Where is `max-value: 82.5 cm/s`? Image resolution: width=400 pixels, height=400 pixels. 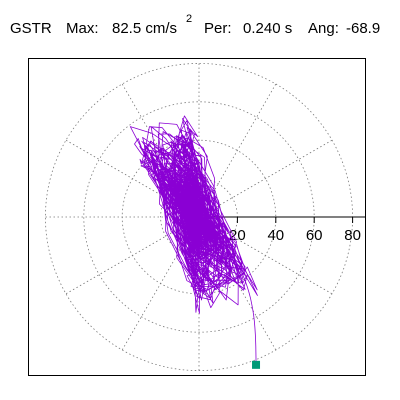
max-value: 82.5 cm/s is located at coordinates (145, 28).